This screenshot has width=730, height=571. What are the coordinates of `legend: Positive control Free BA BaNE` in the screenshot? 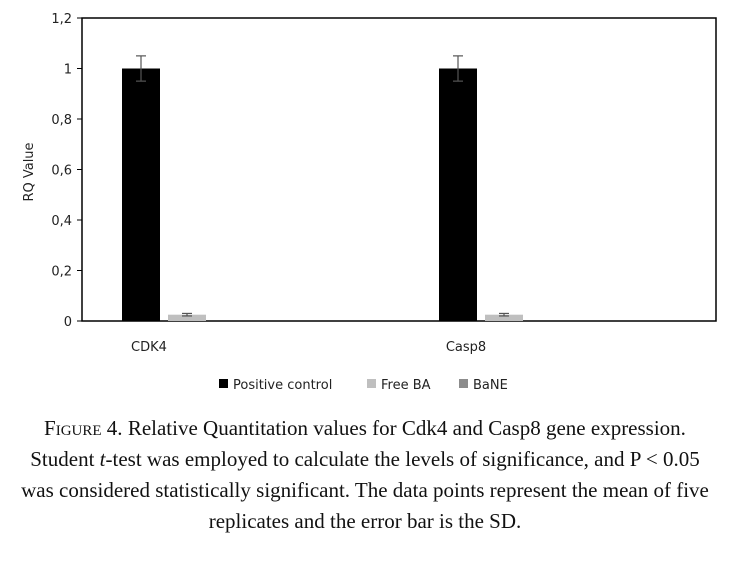 It's located at (363, 385).